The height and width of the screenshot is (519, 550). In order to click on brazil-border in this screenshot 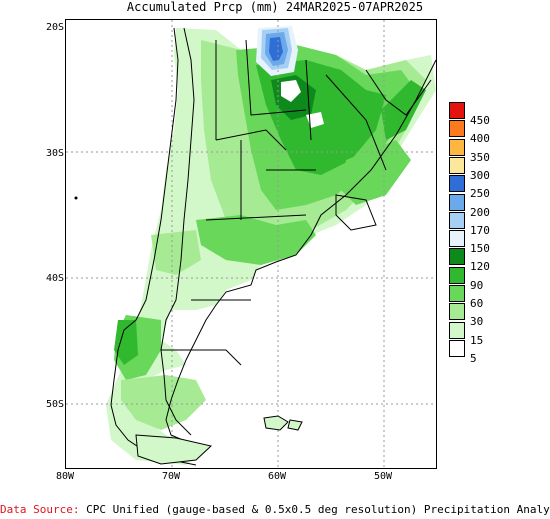, I will do `click(398, 92)`.